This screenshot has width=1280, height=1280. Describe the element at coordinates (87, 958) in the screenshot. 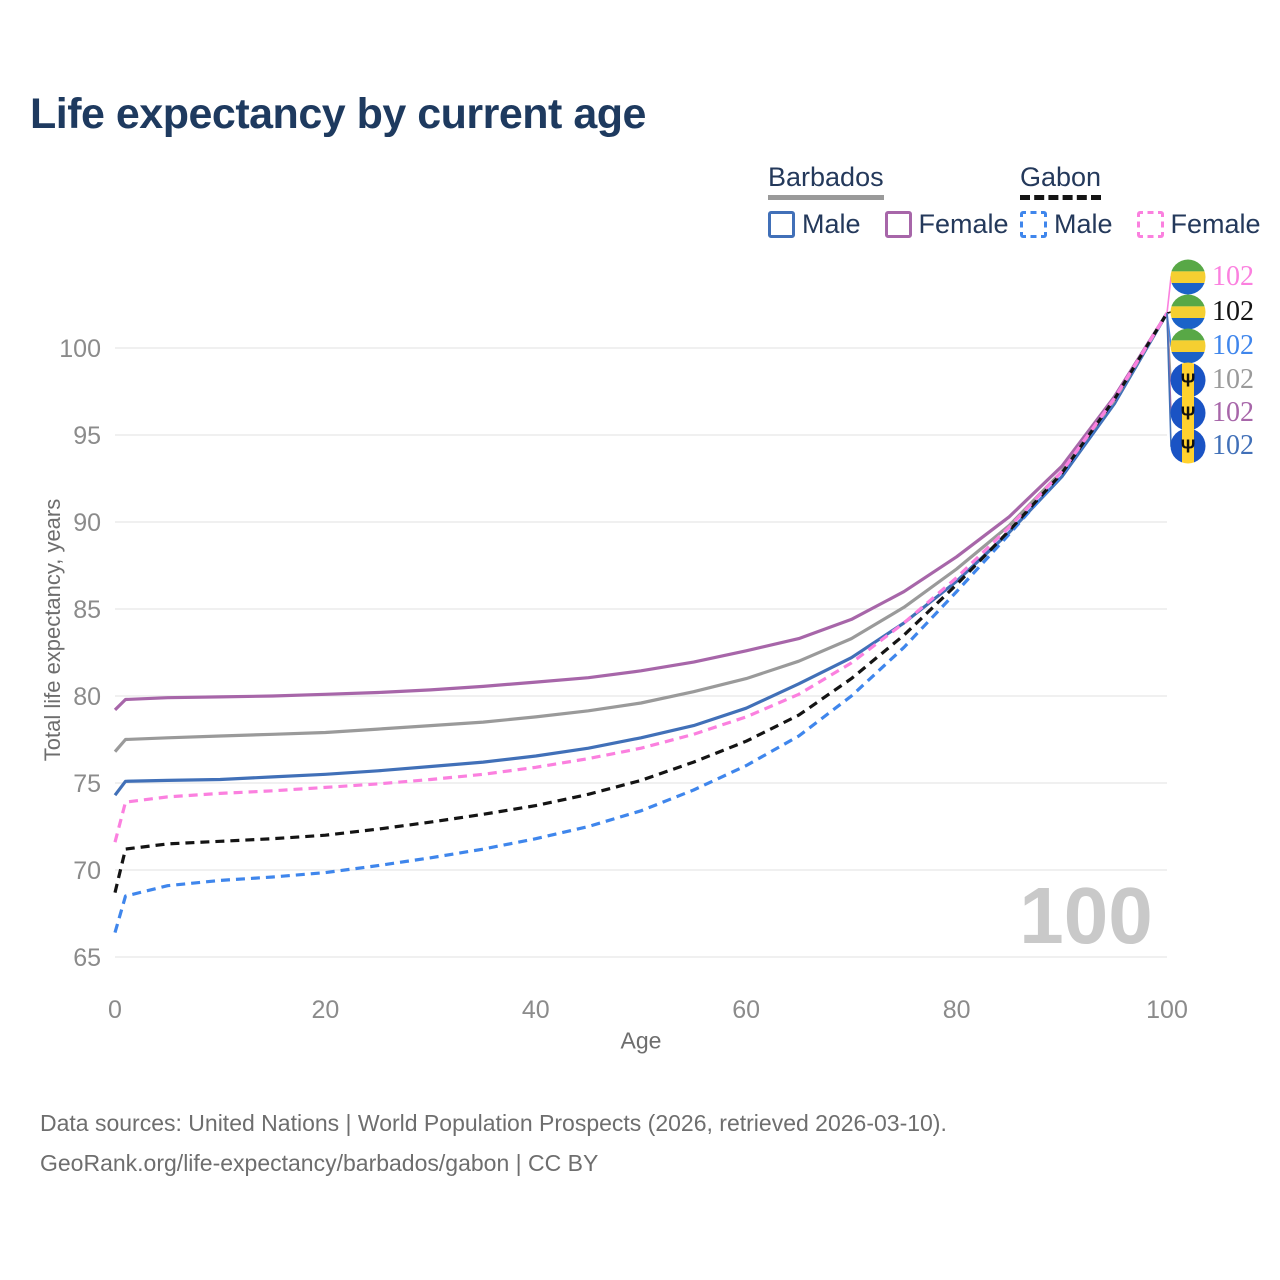

I see `svg-text: 65` at that location.